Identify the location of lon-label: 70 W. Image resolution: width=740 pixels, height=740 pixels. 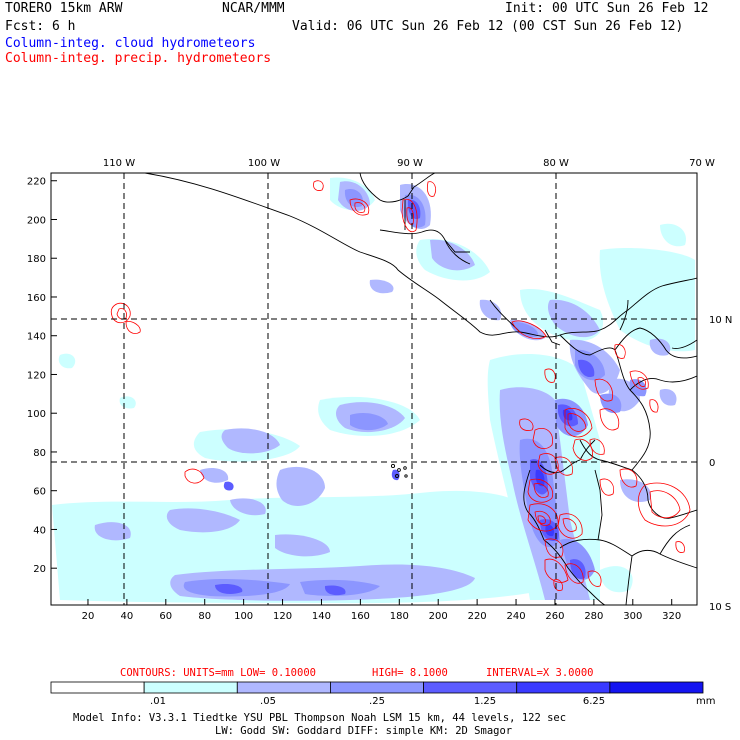
(702, 163).